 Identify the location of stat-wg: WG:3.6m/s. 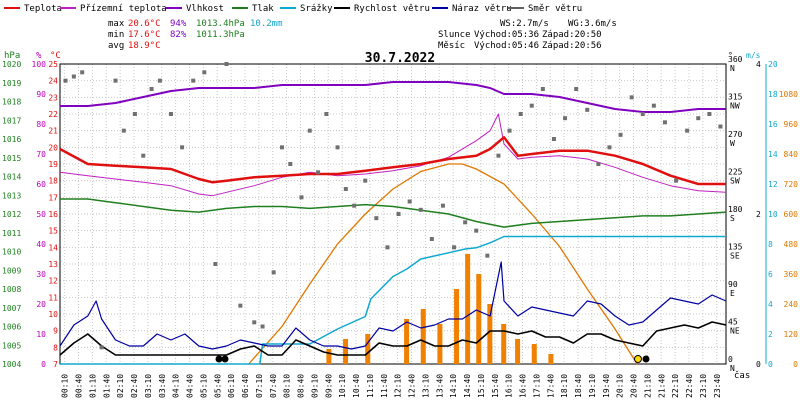
(592, 24).